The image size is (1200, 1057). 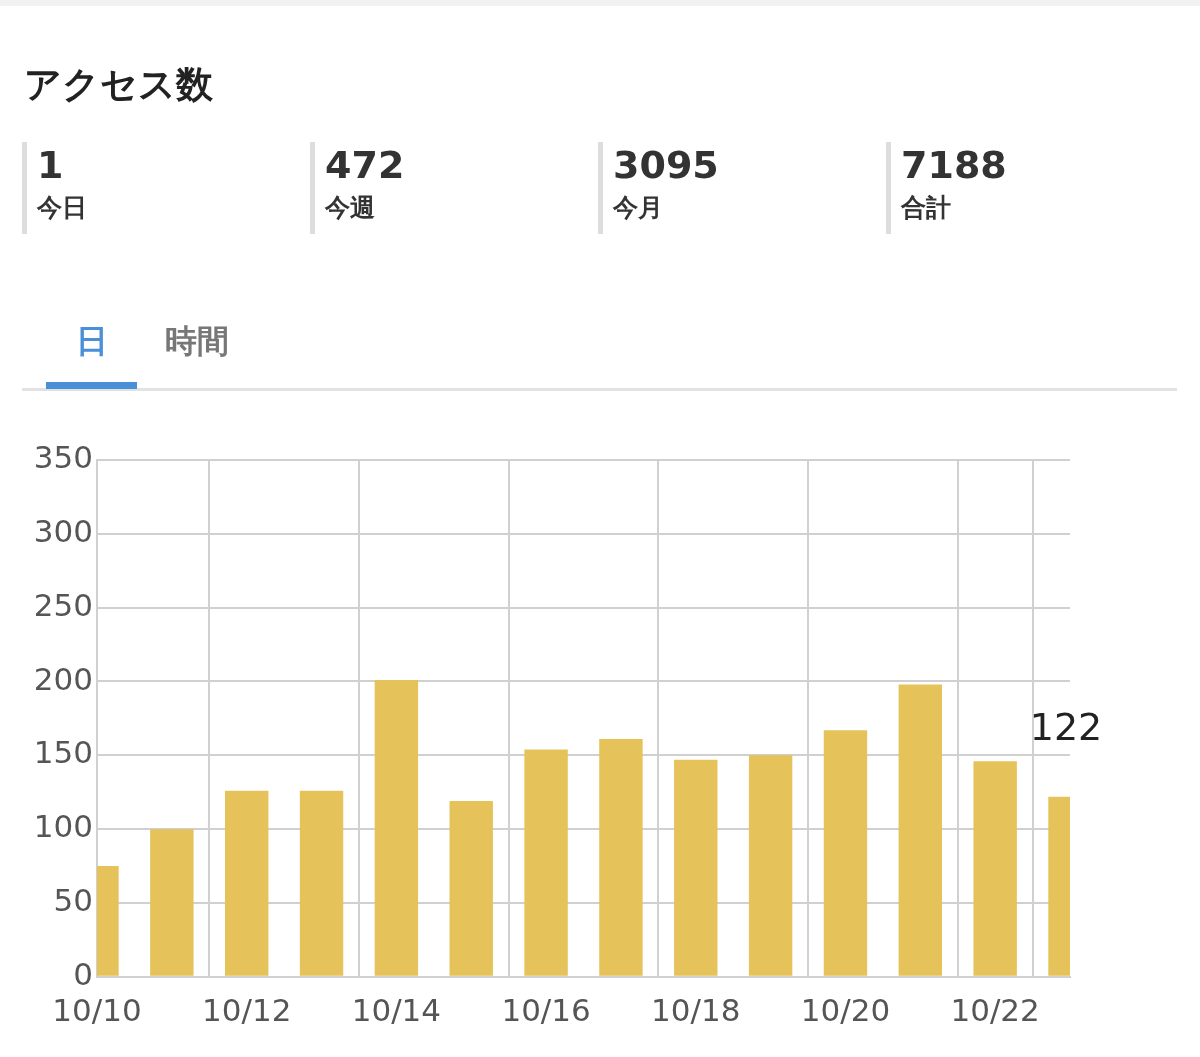 What do you see at coordinates (396, 1010) in the screenshot?
I see `x-tick-label: 10/14` at bounding box center [396, 1010].